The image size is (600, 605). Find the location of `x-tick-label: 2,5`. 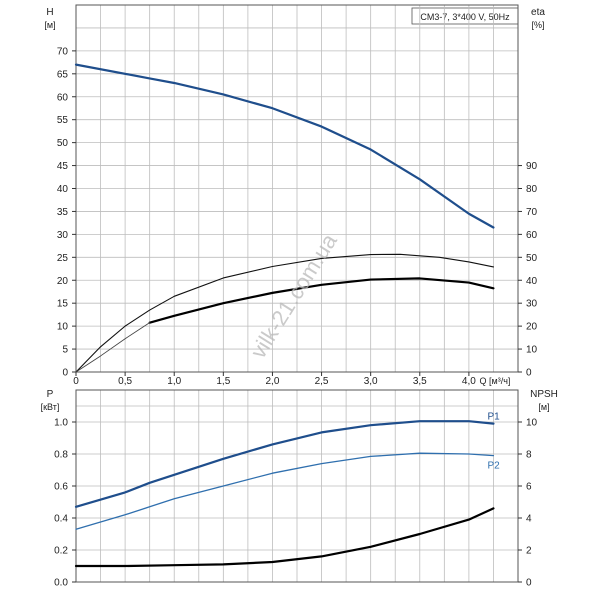

x-tick-label: 2,5 is located at coordinates (322, 381).